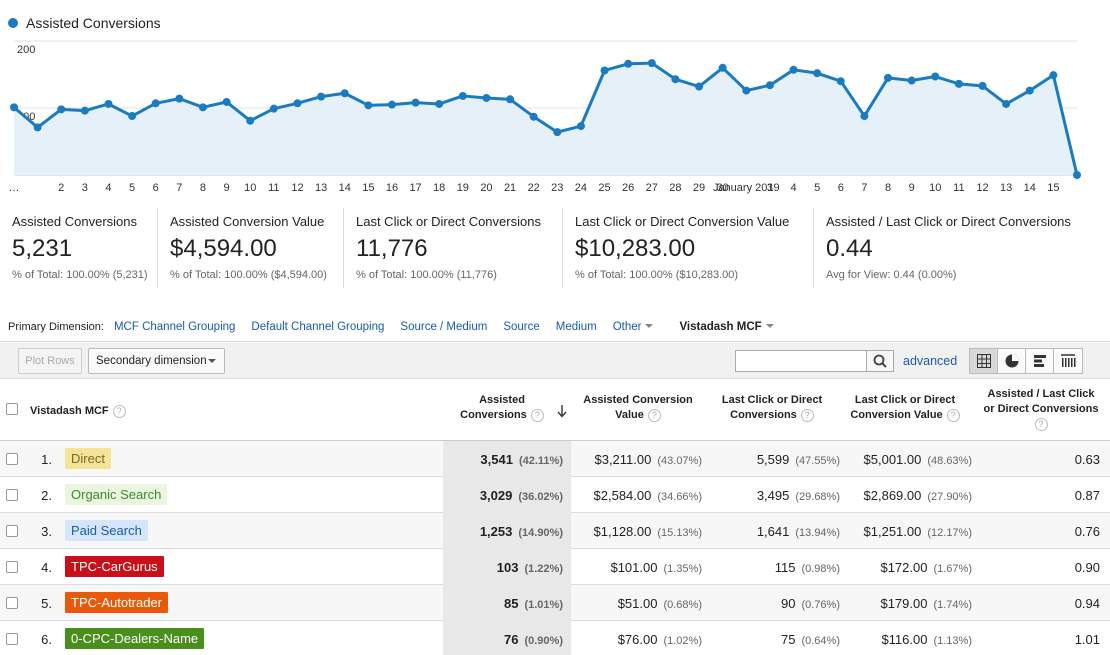  What do you see at coordinates (699, 188) in the screenshot?
I see `x-tick-label: 29` at bounding box center [699, 188].